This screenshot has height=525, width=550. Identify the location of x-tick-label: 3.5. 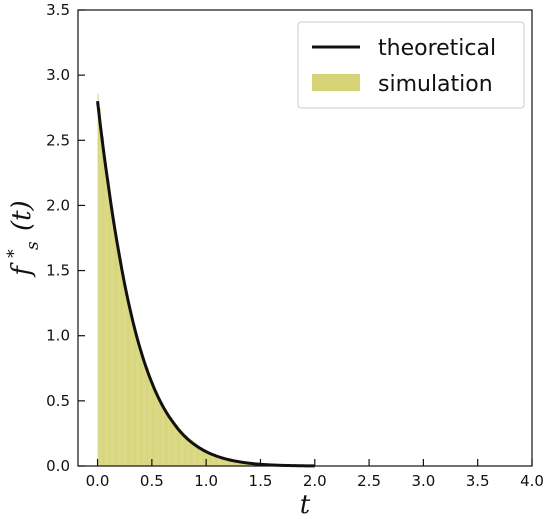
(478, 481).